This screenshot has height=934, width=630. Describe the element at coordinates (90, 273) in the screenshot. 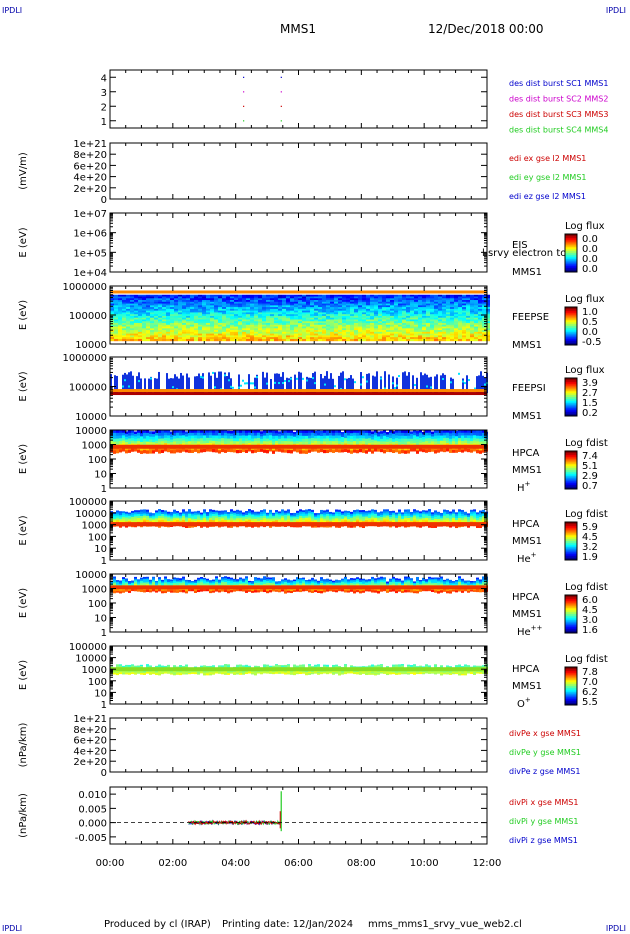

I see `y-tick-label: 1e+04` at that location.